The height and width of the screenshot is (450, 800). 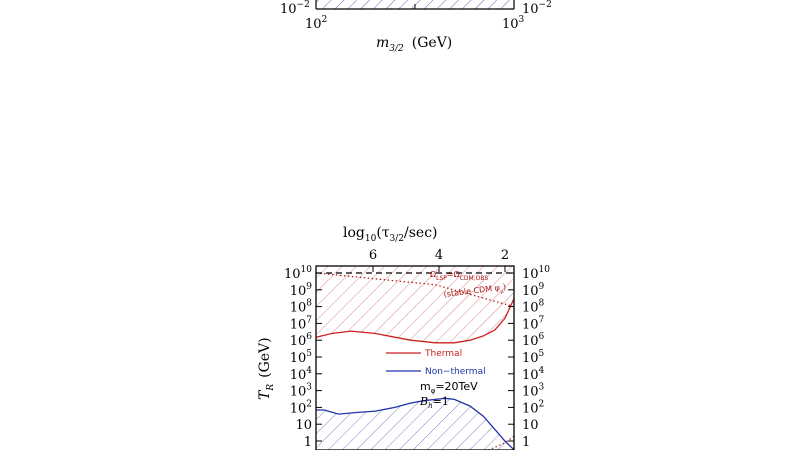 I want to click on y-axis-title: TR(GeV), so click(x=266, y=368).